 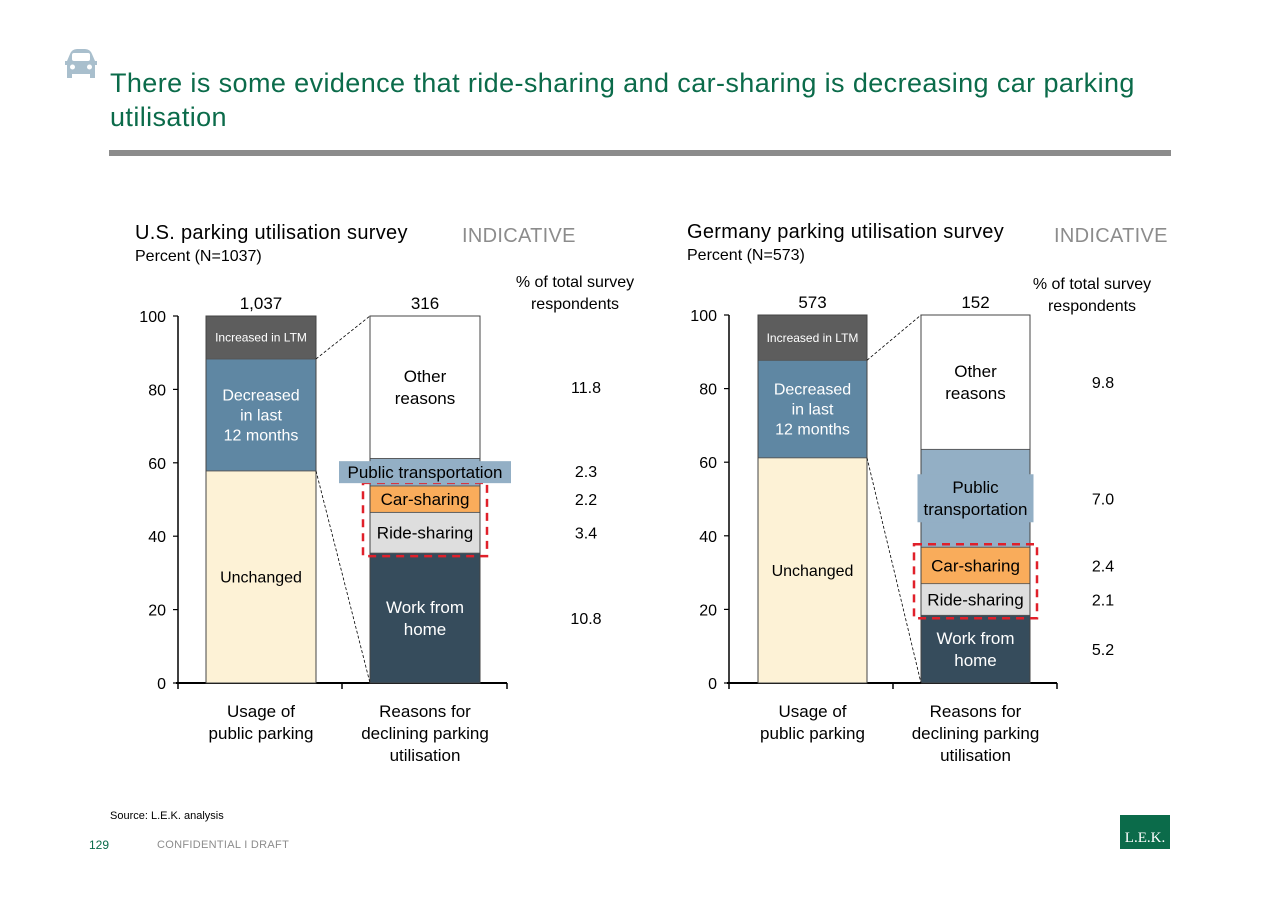 What do you see at coordinates (1103, 383) in the screenshot?
I see `pct-value: 9.8` at bounding box center [1103, 383].